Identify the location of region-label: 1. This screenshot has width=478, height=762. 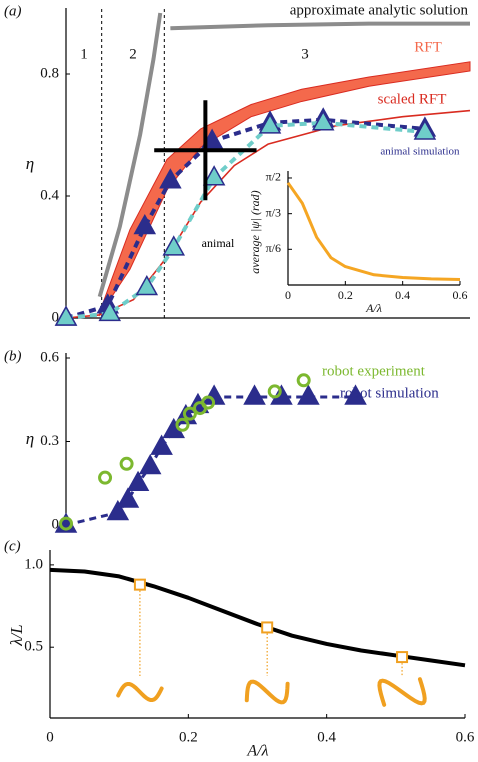
(84, 54).